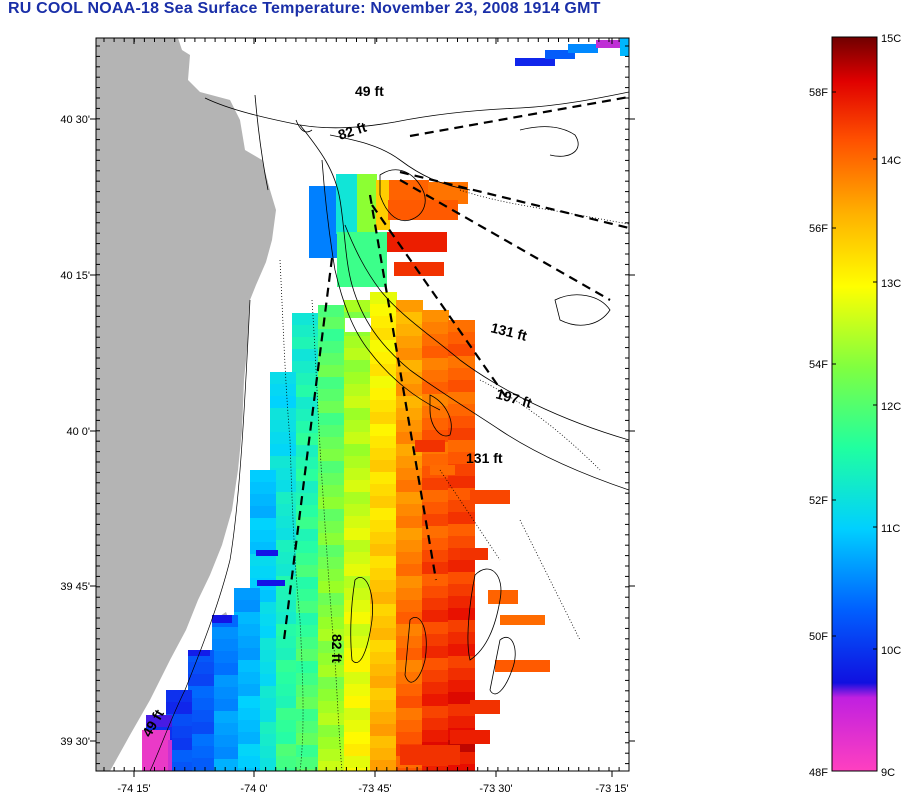  I want to click on colorbar-celsius-label: 13C, so click(891, 284).